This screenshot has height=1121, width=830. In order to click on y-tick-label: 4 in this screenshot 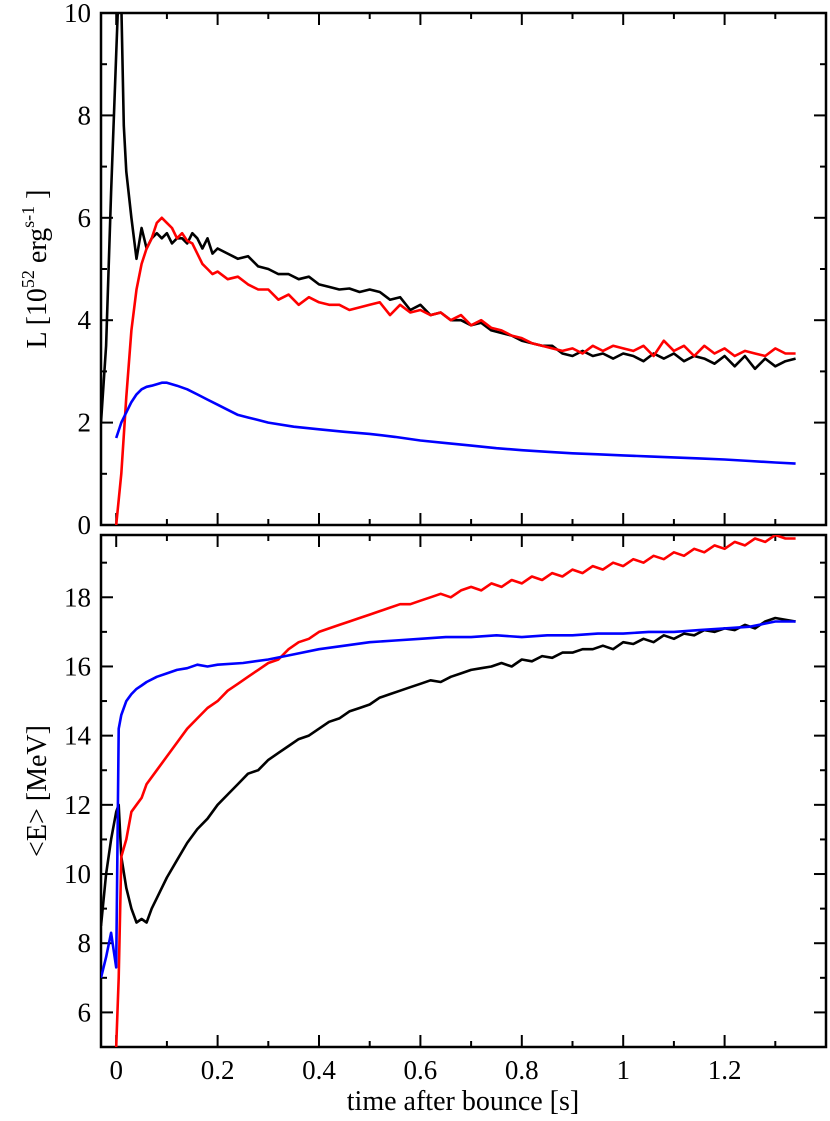, I will do `click(85, 320)`.